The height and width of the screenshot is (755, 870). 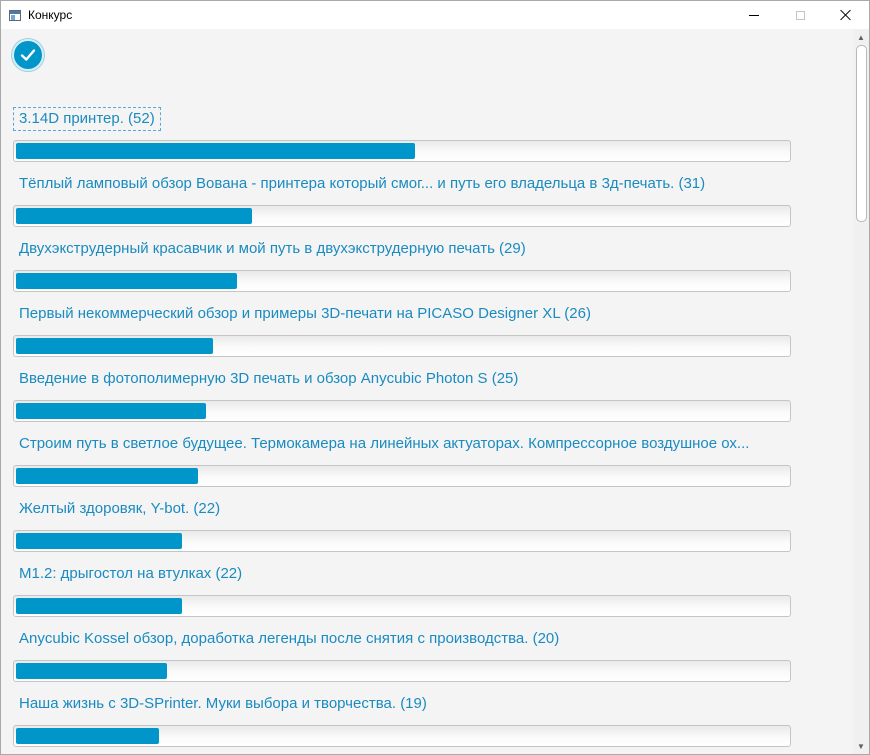 What do you see at coordinates (861, 391) in the screenshot?
I see `vertical-scrollbar: ▲ ▼` at bounding box center [861, 391].